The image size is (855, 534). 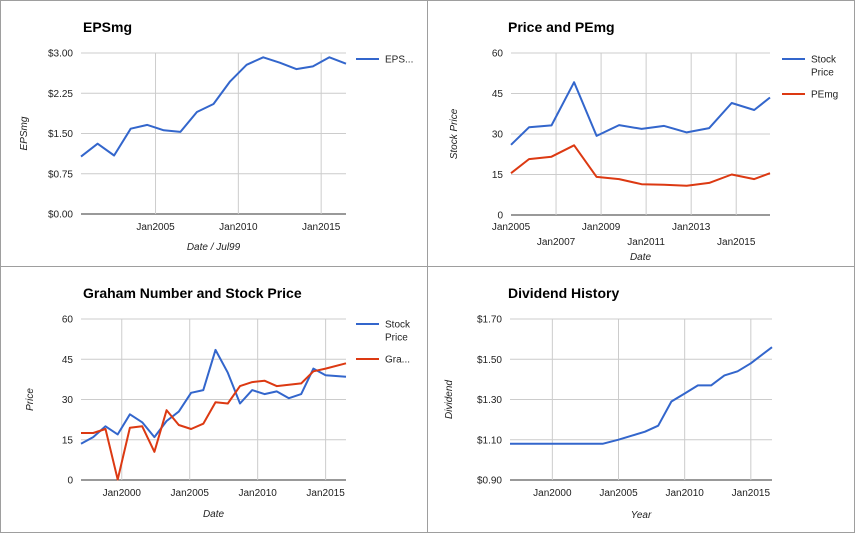 I want to click on y-tick-label: $0.00, so click(x=60, y=215).